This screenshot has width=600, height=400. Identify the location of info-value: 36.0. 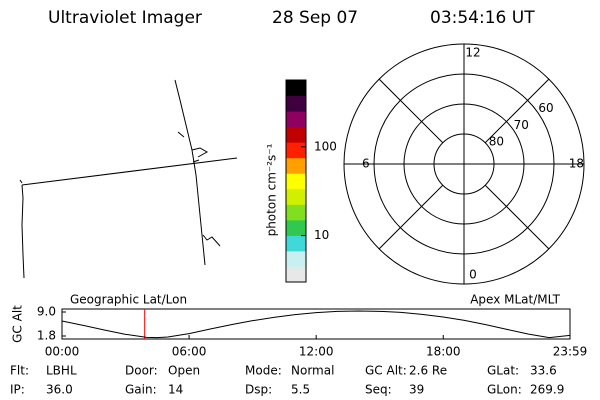
(59, 390).